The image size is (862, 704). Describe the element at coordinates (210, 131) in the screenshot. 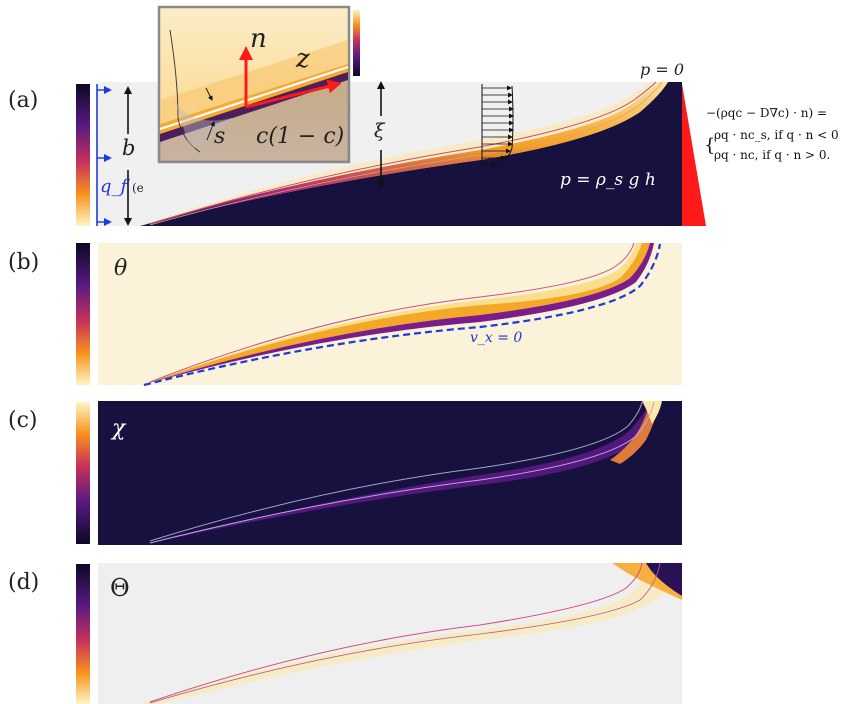

I see `inset-s-pointer` at that location.